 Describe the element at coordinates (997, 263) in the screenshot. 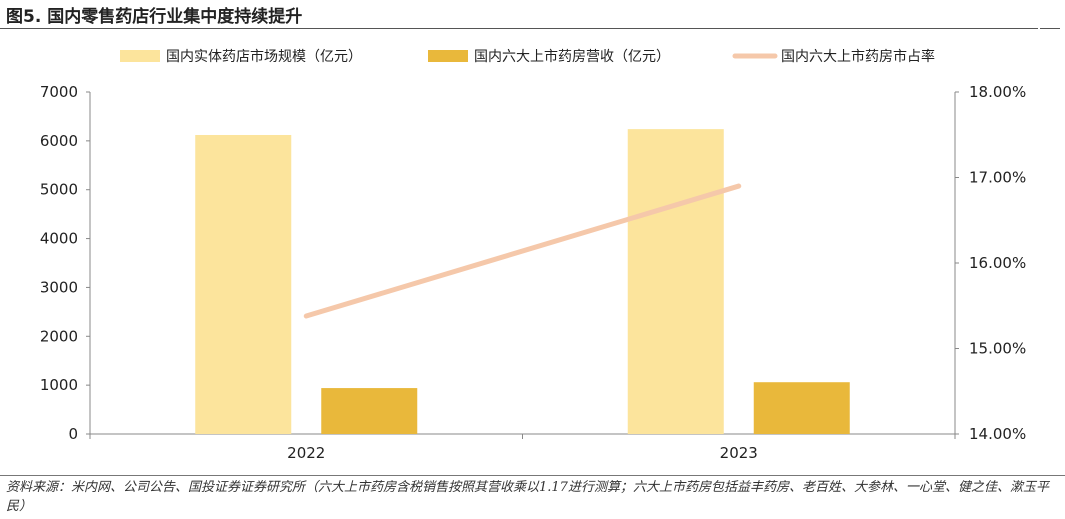

I see `right-tick-label: 16.00%` at that location.